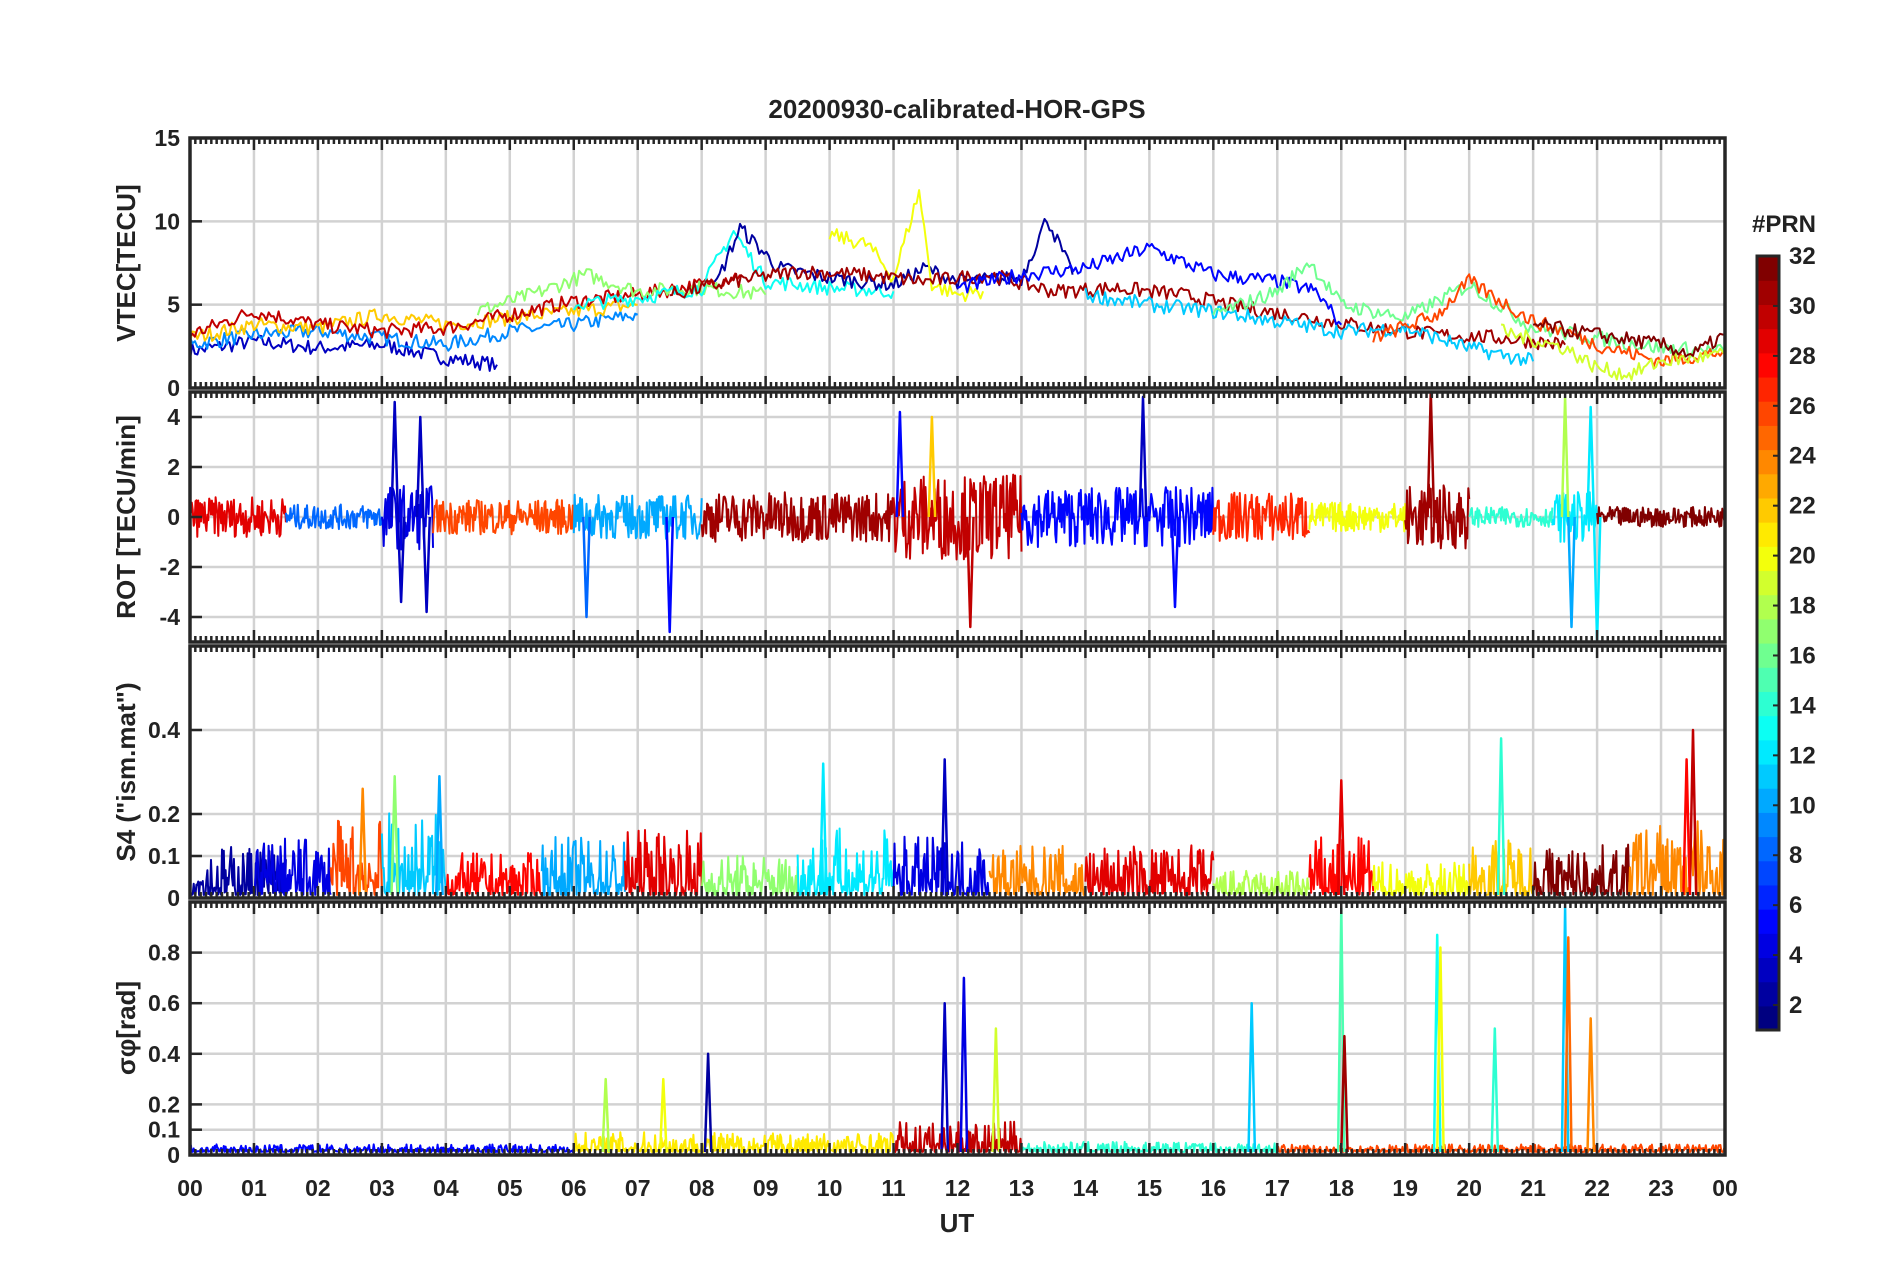  I want to click on colorbar-tick-label: 24, so click(1802, 456).